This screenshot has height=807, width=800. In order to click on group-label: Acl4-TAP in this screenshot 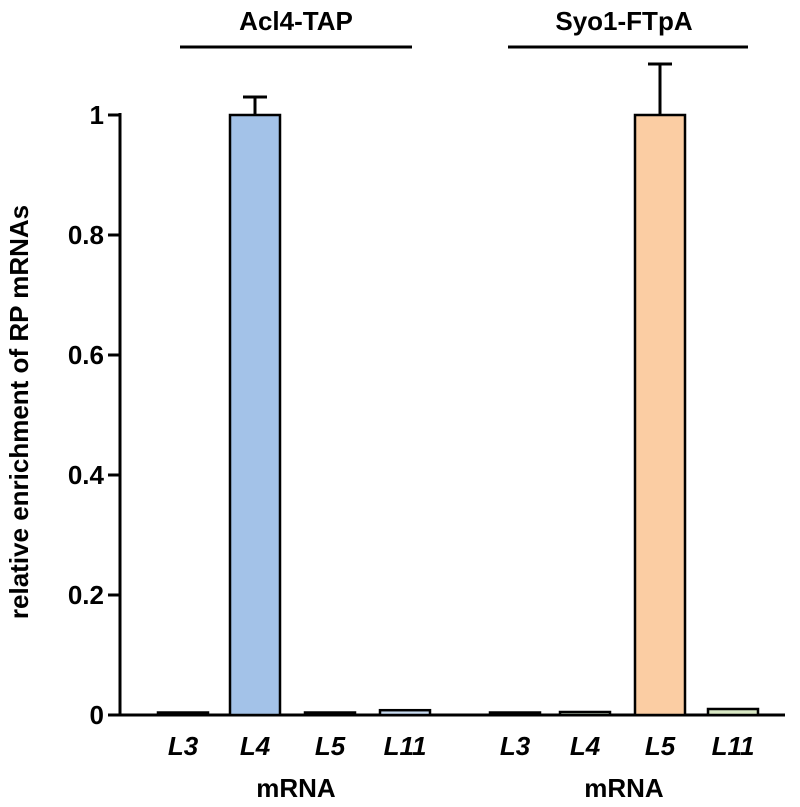, I will do `click(296, 21)`.